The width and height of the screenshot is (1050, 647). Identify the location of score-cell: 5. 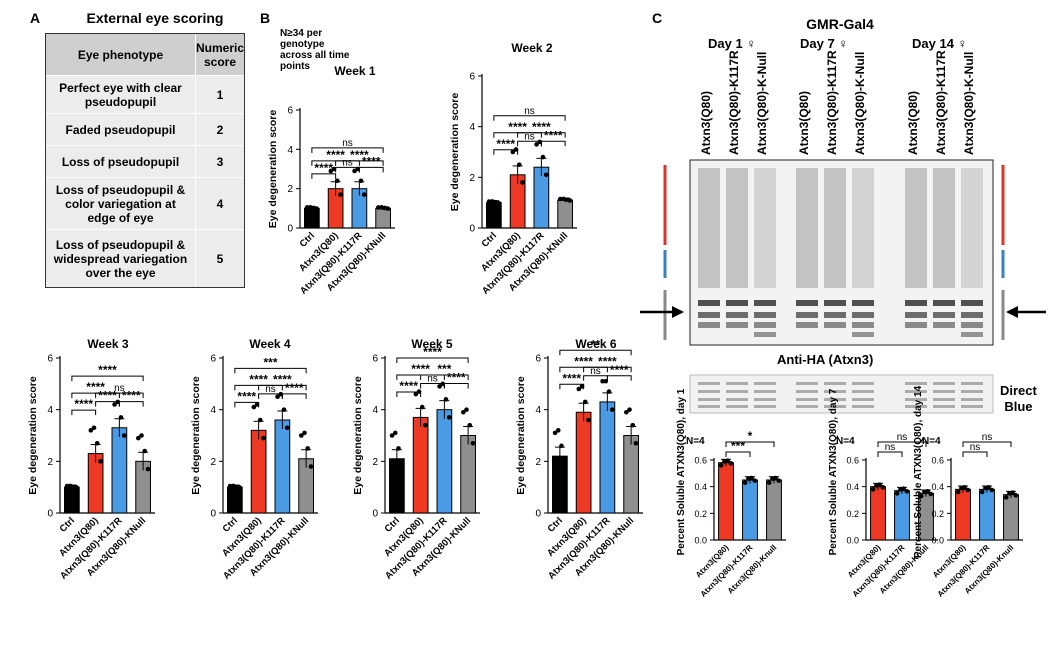
(220, 258).